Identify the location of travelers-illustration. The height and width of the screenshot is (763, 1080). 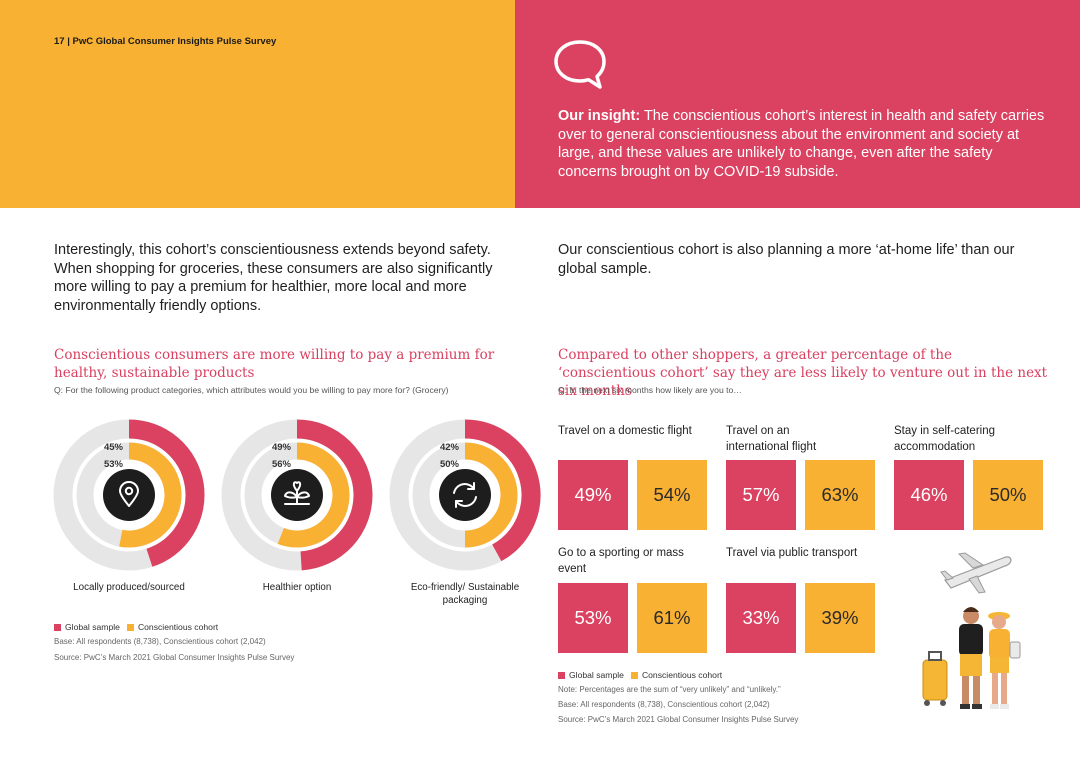
(971, 630).